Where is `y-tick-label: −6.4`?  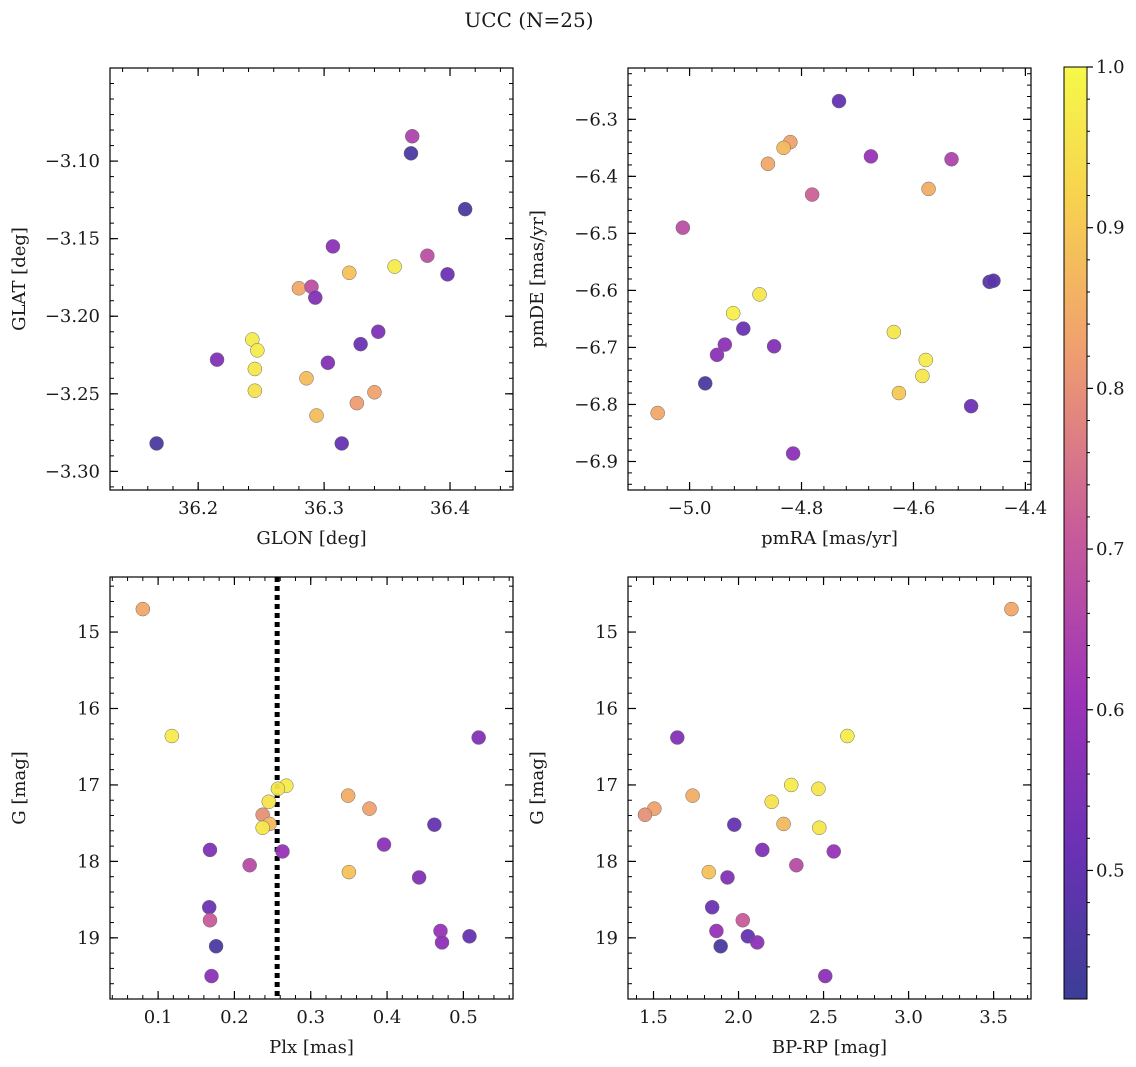
y-tick-label: −6.4 is located at coordinates (596, 176).